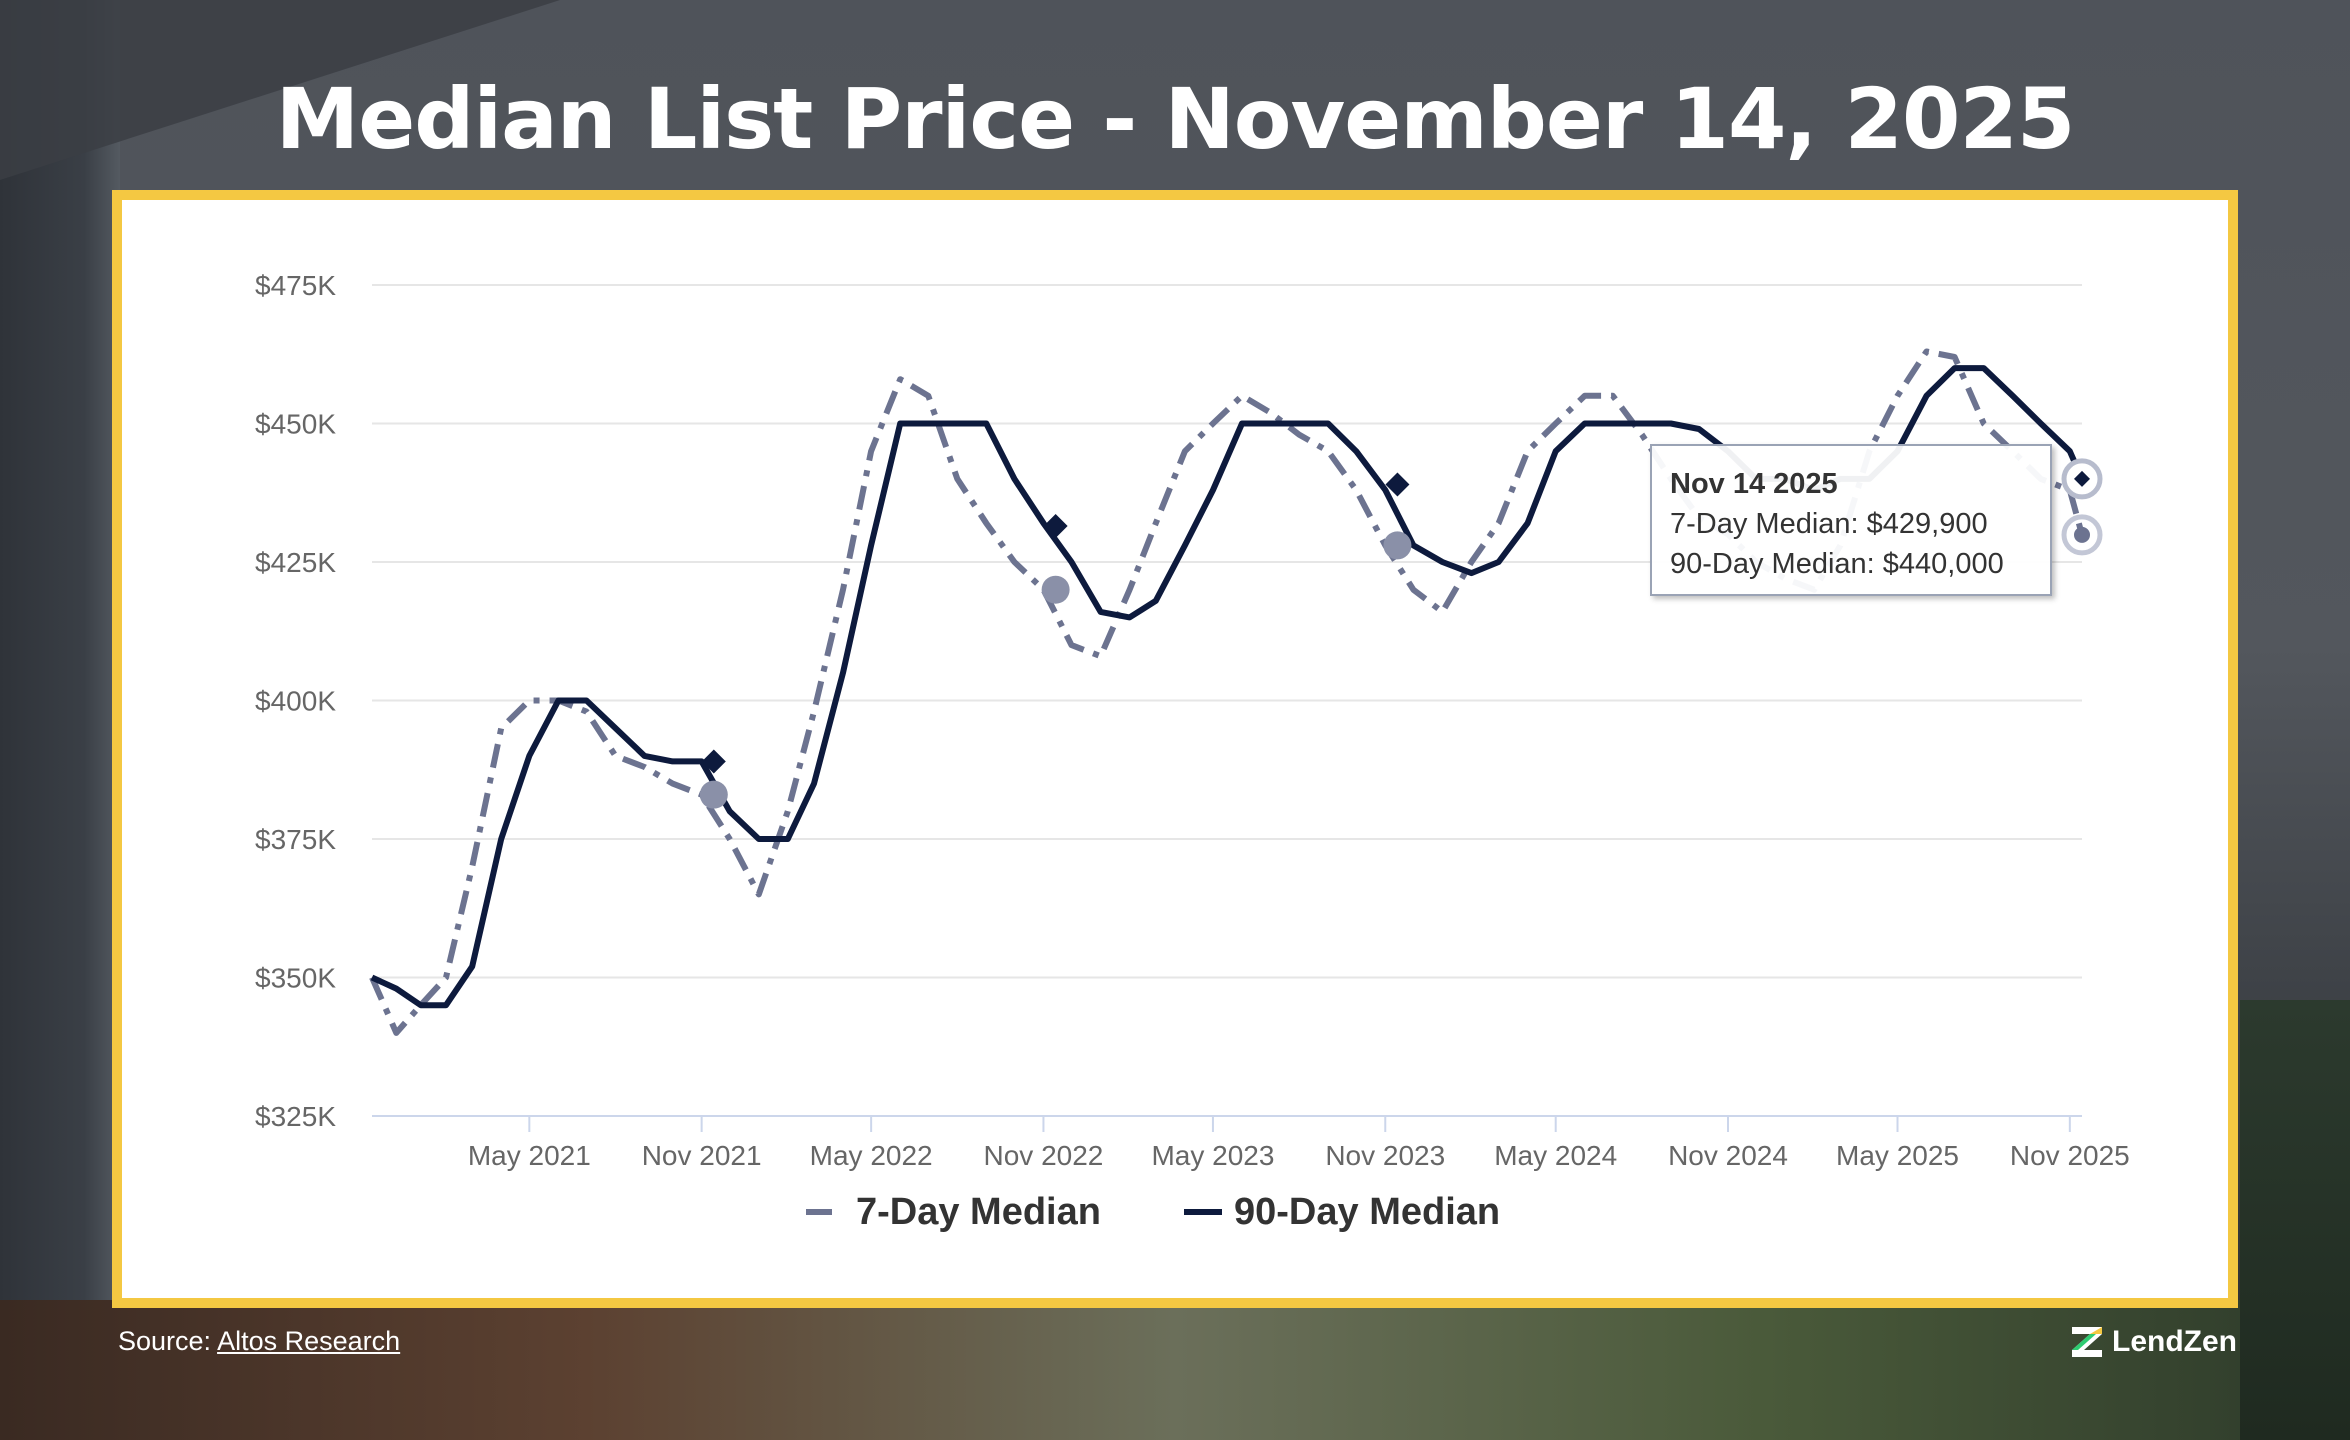  What do you see at coordinates (1837, 564) in the screenshot?
I see `tooltip-90day-value: 90-Day Median: $440,000` at bounding box center [1837, 564].